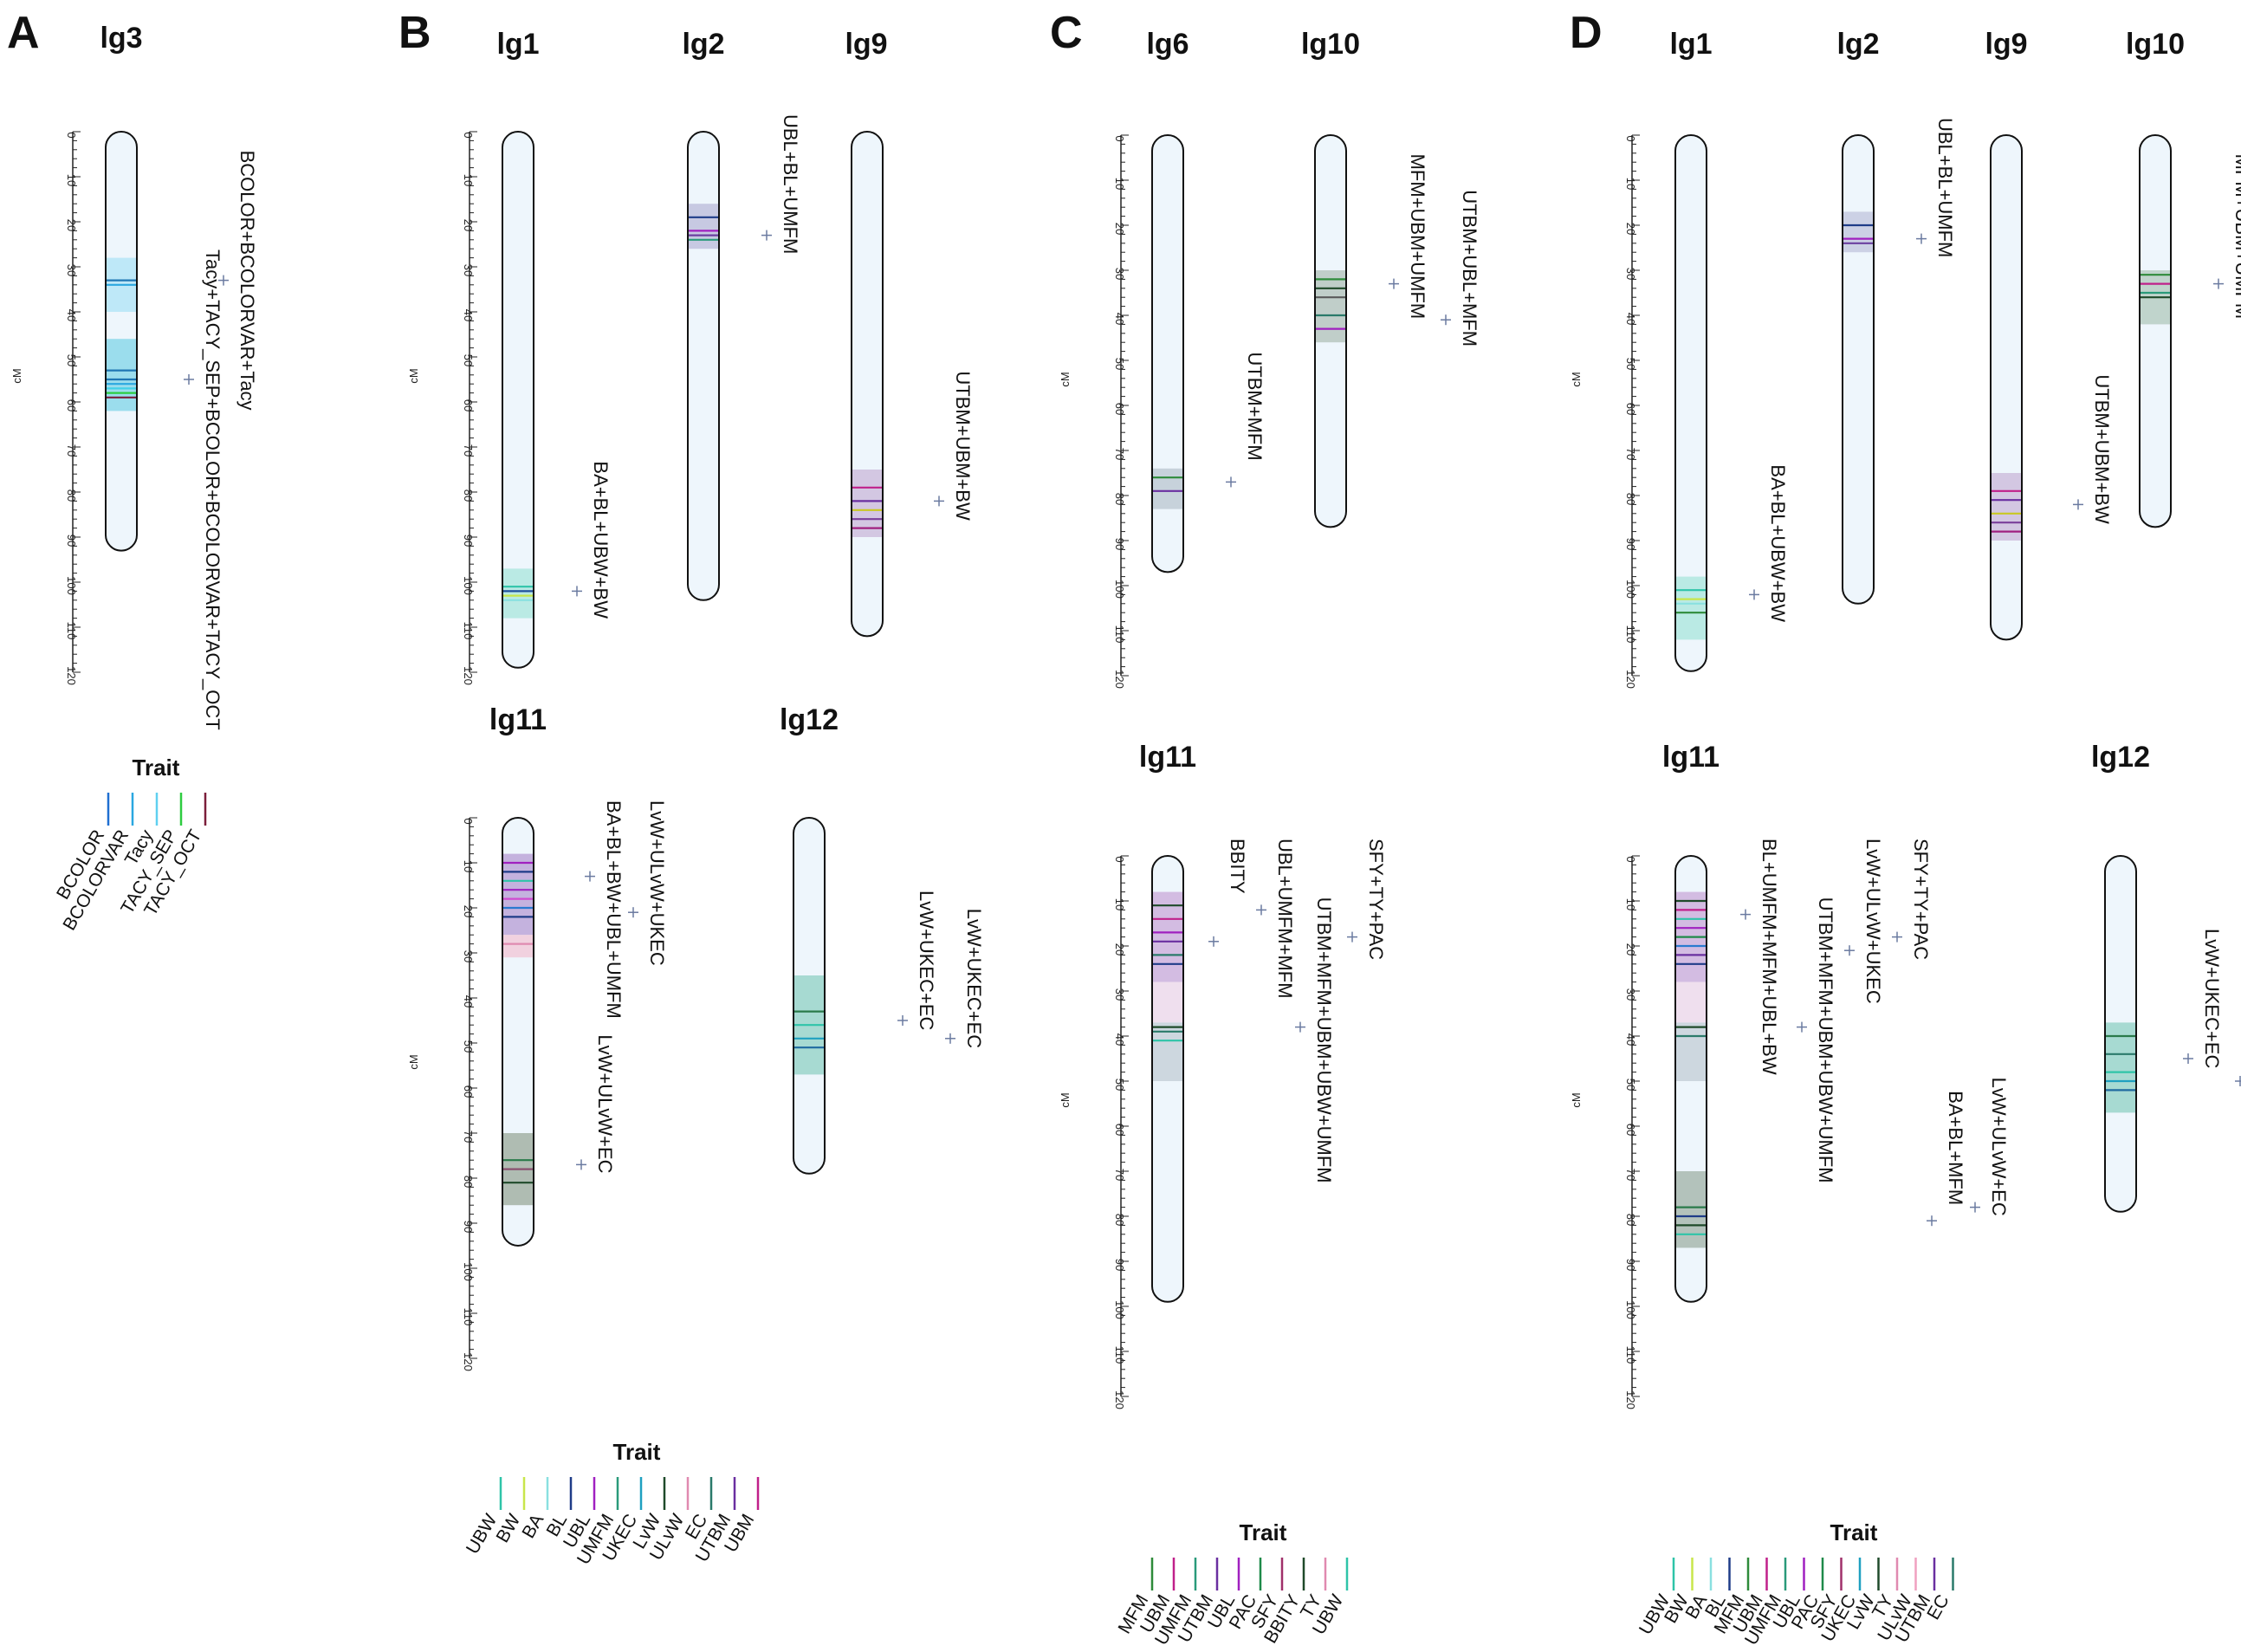 The height and width of the screenshot is (1652, 2241). What do you see at coordinates (790, 184) in the screenshot?
I see `qtl-label: UBL+BL+UMFM` at bounding box center [790, 184].